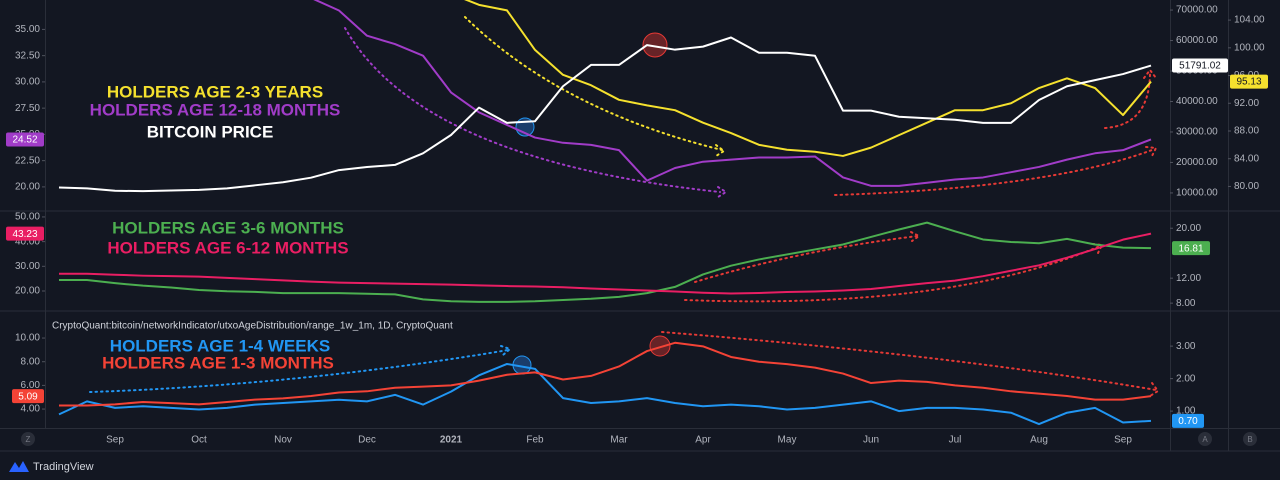 The height and width of the screenshot is (480, 1280). What do you see at coordinates (215, 109) in the screenshot?
I see `legend-entry: HOLDERS AGE 12-18 MONTHS` at bounding box center [215, 109].